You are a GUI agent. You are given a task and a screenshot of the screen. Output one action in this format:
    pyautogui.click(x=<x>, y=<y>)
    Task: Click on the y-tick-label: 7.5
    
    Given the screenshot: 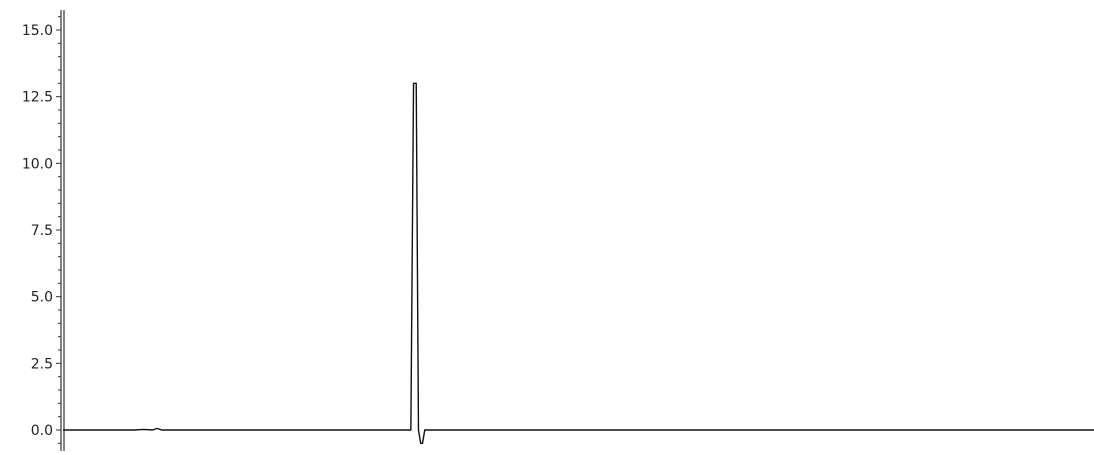 What is the action you would take?
    pyautogui.click(x=42, y=231)
    